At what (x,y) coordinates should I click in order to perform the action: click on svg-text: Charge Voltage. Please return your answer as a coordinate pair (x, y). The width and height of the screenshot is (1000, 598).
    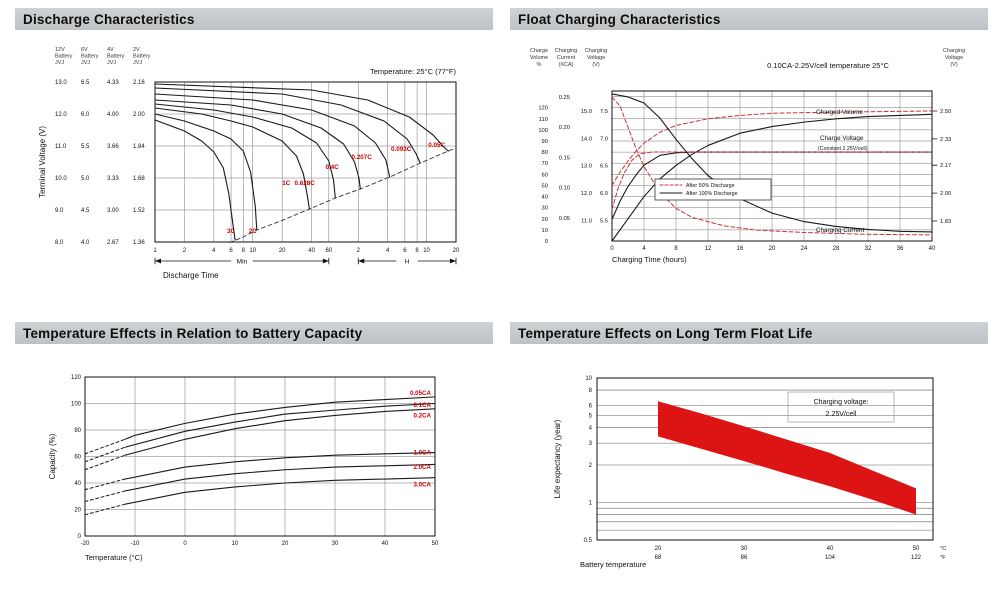
    Looking at the image, I should click on (842, 138).